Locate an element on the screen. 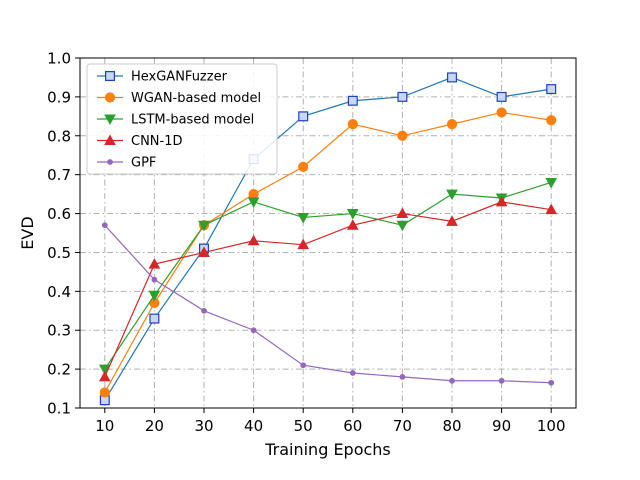 The image size is (640, 480). y-tick-label: 0.9 is located at coordinates (59, 97).